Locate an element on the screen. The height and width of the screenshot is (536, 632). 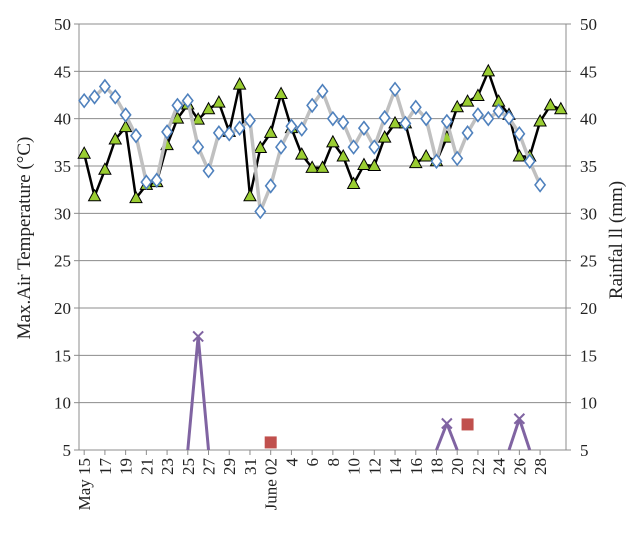
x-tick-label: 19 is located at coordinates (126, 466).